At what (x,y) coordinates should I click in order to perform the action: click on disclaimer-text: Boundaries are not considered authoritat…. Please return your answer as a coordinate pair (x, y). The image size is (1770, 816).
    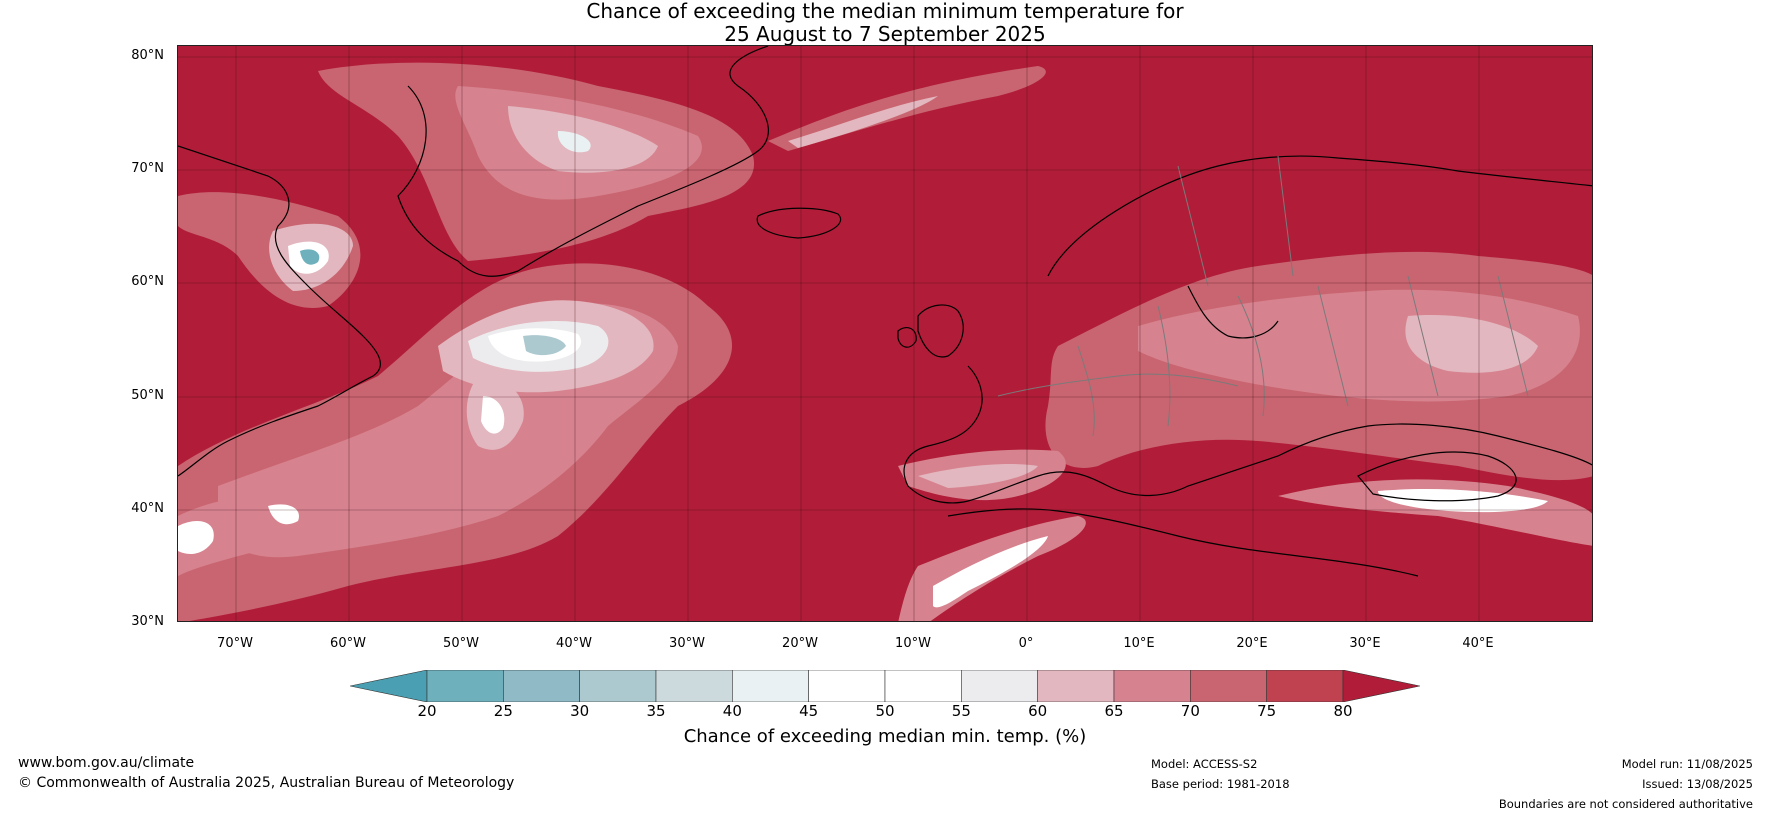
    Looking at the image, I should click on (1625, 804).